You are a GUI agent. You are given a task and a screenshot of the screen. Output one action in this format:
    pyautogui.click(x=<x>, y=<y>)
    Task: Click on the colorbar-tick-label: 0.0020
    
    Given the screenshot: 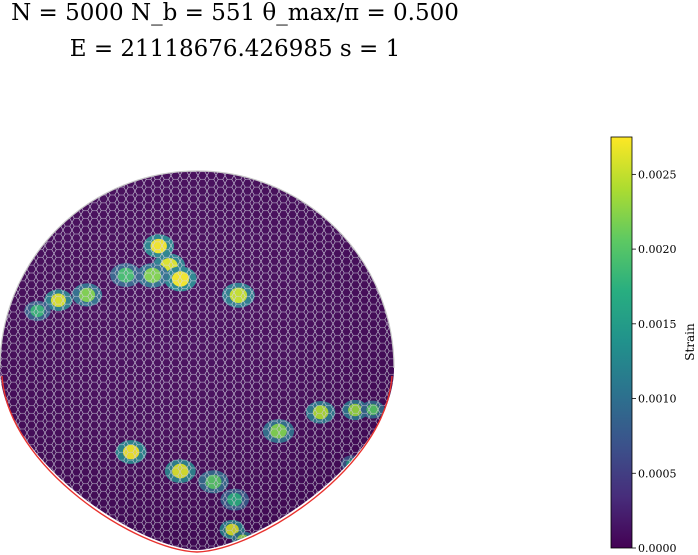 What is the action you would take?
    pyautogui.click(x=657, y=249)
    